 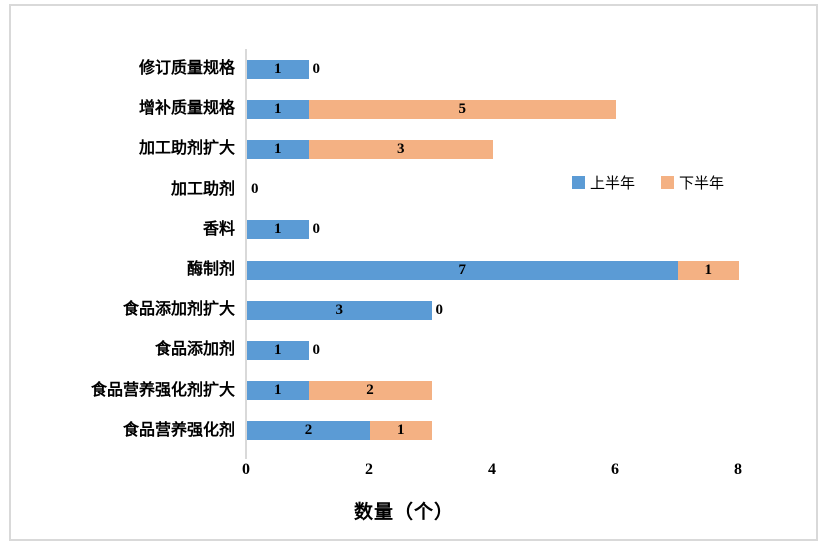 What do you see at coordinates (194, 350) in the screenshot?
I see `category-label: 食品添加剂` at bounding box center [194, 350].